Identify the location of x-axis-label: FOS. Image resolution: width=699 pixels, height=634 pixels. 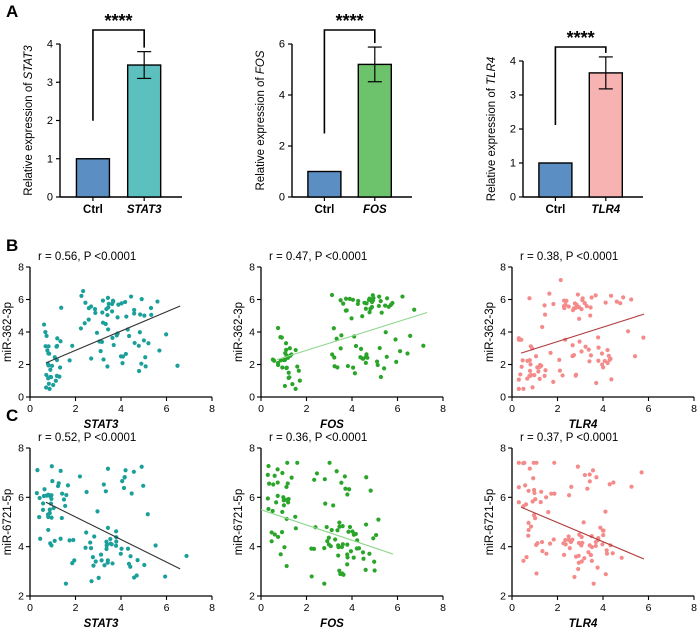
(332, 425).